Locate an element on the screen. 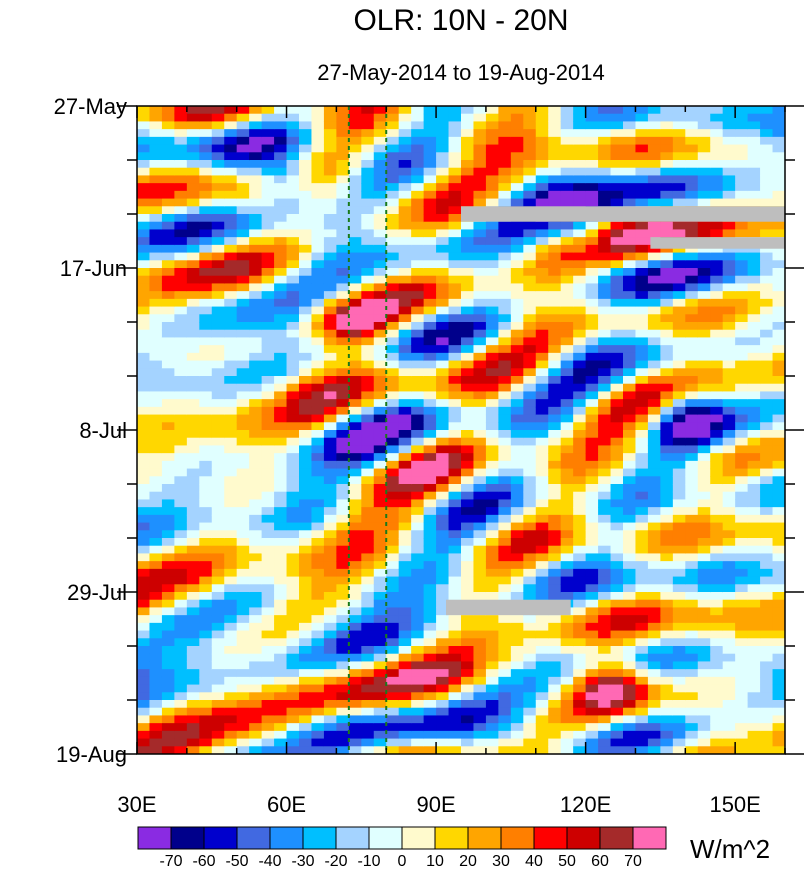  colorbar-swatch is located at coordinates (220, 838).